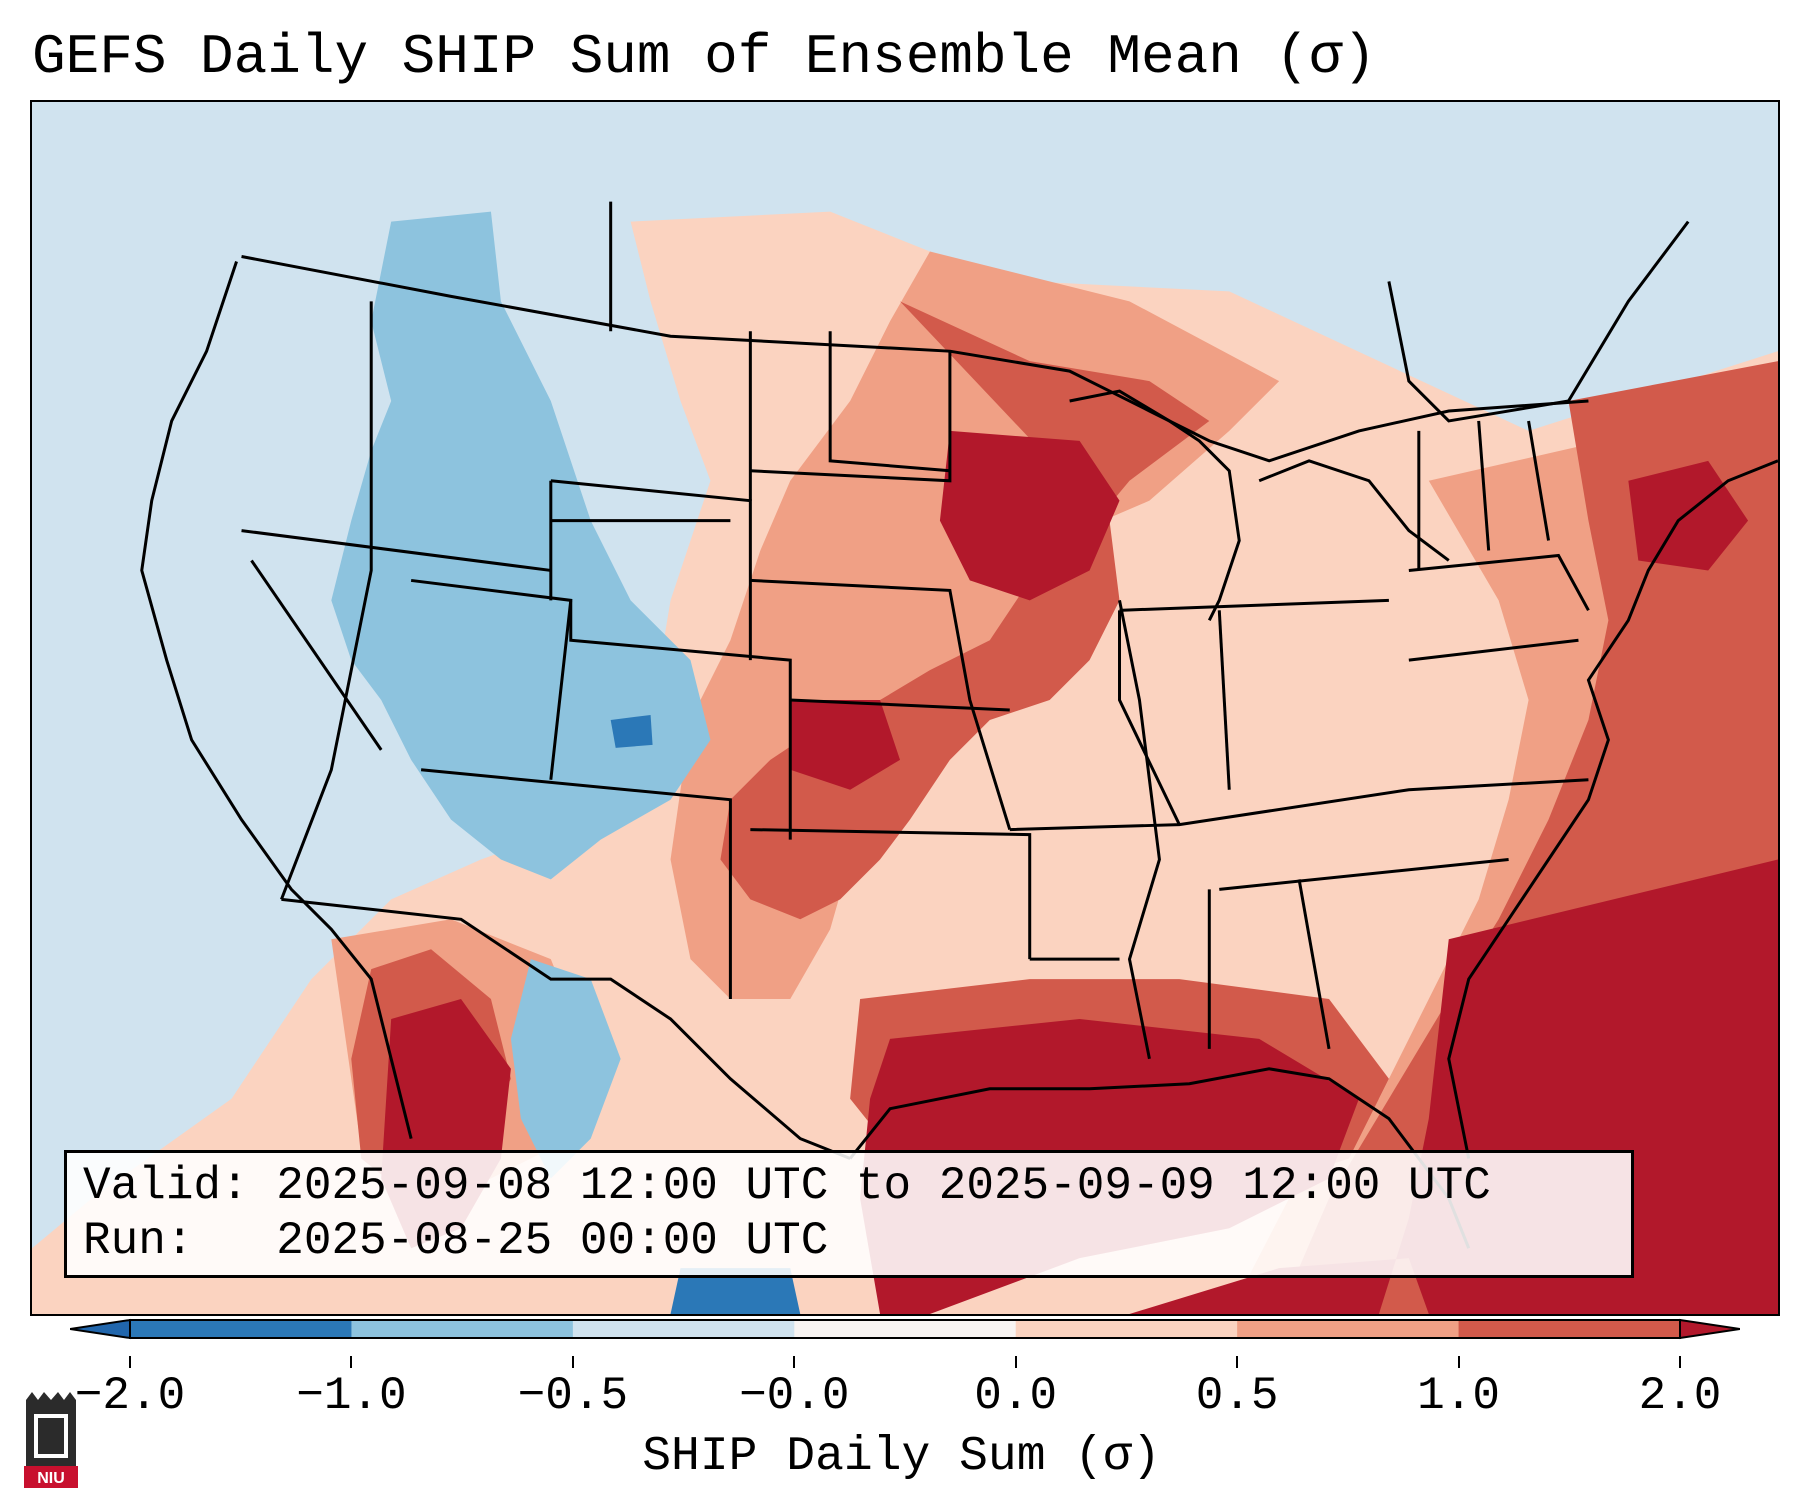 The width and height of the screenshot is (1803, 1506). I want to click on colorbar-tick-label: 1.0, so click(1458, 1396).